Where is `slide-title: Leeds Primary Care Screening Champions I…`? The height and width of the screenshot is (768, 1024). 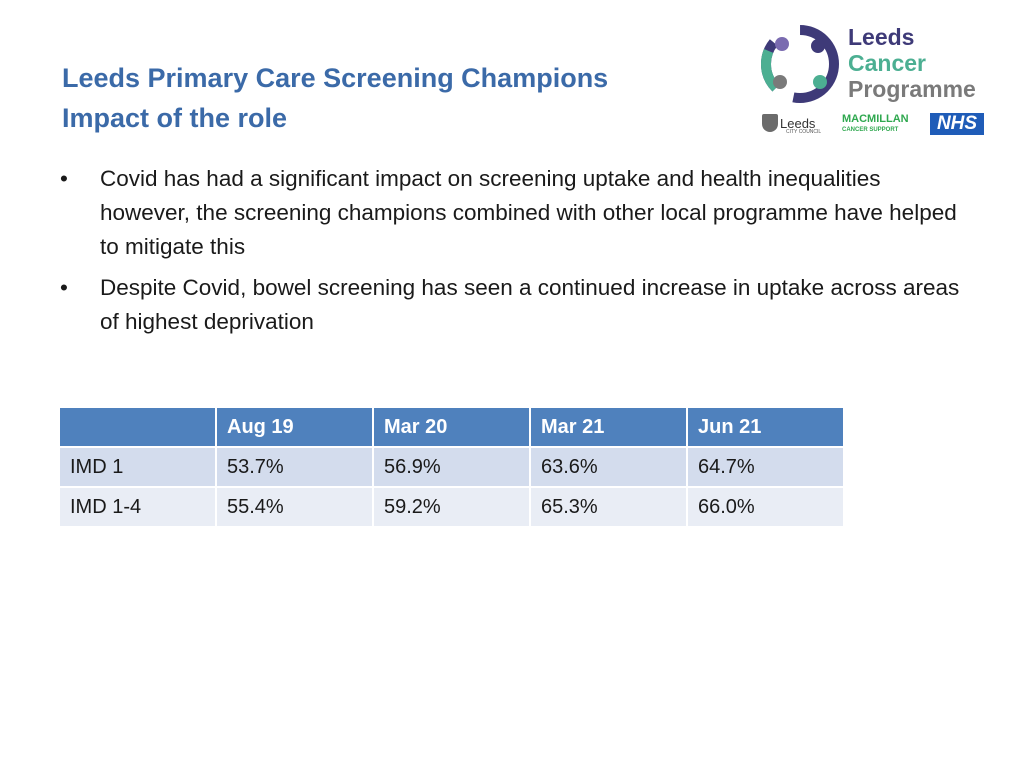
slide-title: Leeds Primary Care Screening Champions I… is located at coordinates (335, 98).